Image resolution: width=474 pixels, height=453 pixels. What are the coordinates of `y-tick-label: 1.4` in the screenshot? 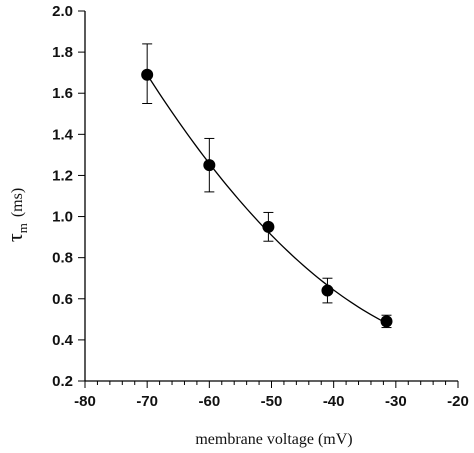 It's located at (63, 134).